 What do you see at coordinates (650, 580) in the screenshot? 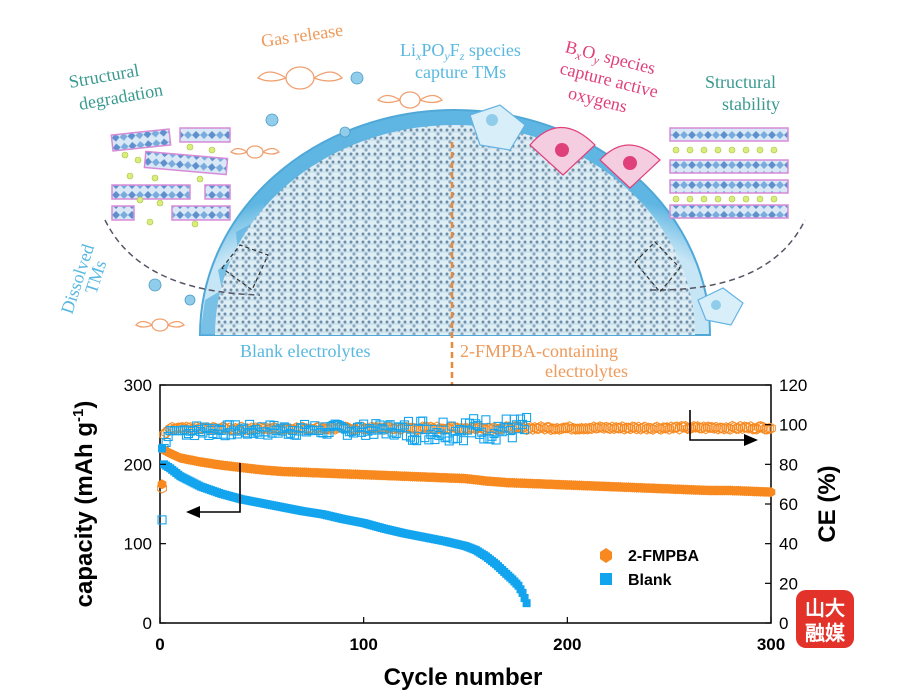
I see `legend-label-blank: Blank` at bounding box center [650, 580].